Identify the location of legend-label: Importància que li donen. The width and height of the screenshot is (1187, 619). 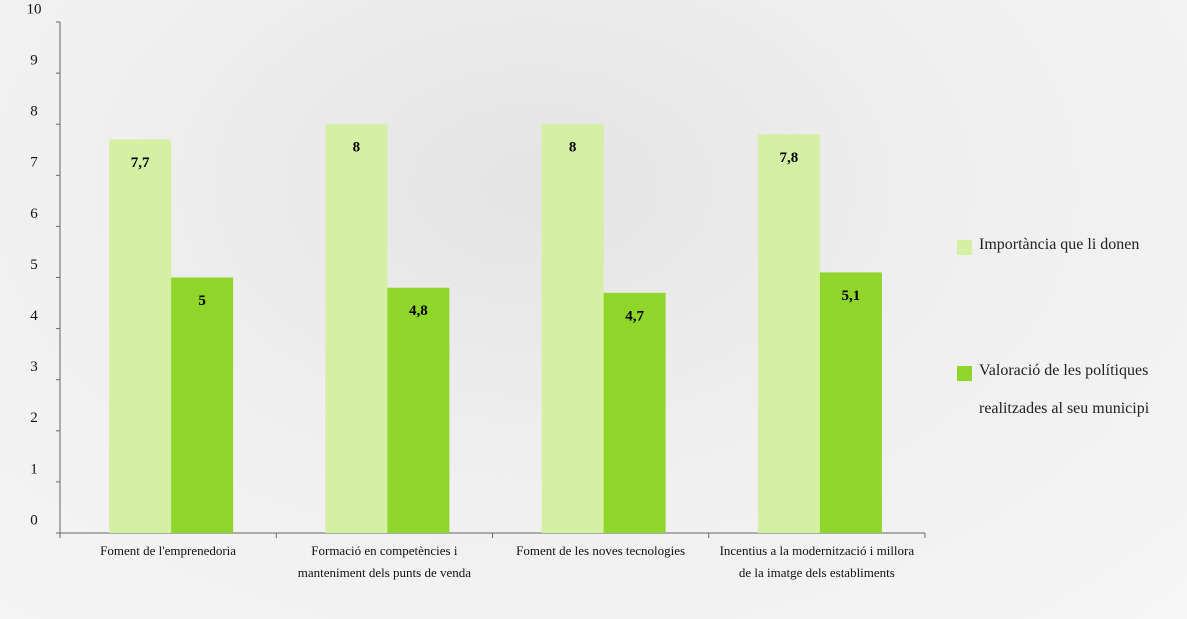
(1059, 244).